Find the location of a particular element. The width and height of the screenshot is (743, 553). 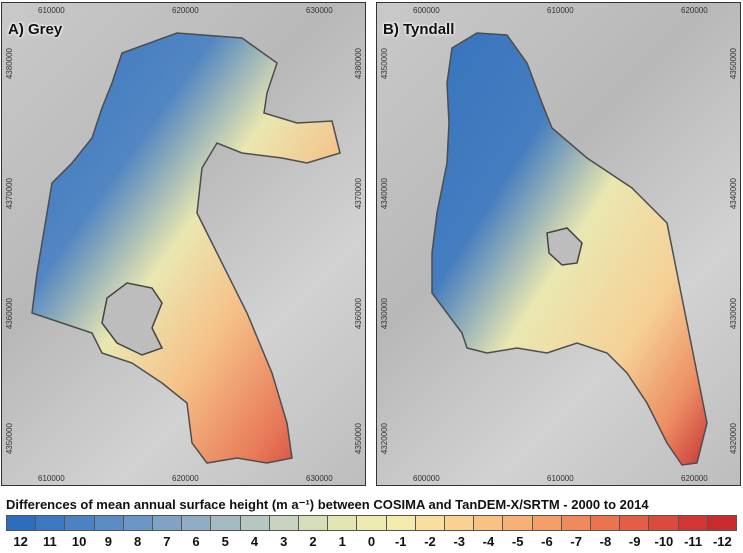

legend-label: 11 is located at coordinates (49, 541).